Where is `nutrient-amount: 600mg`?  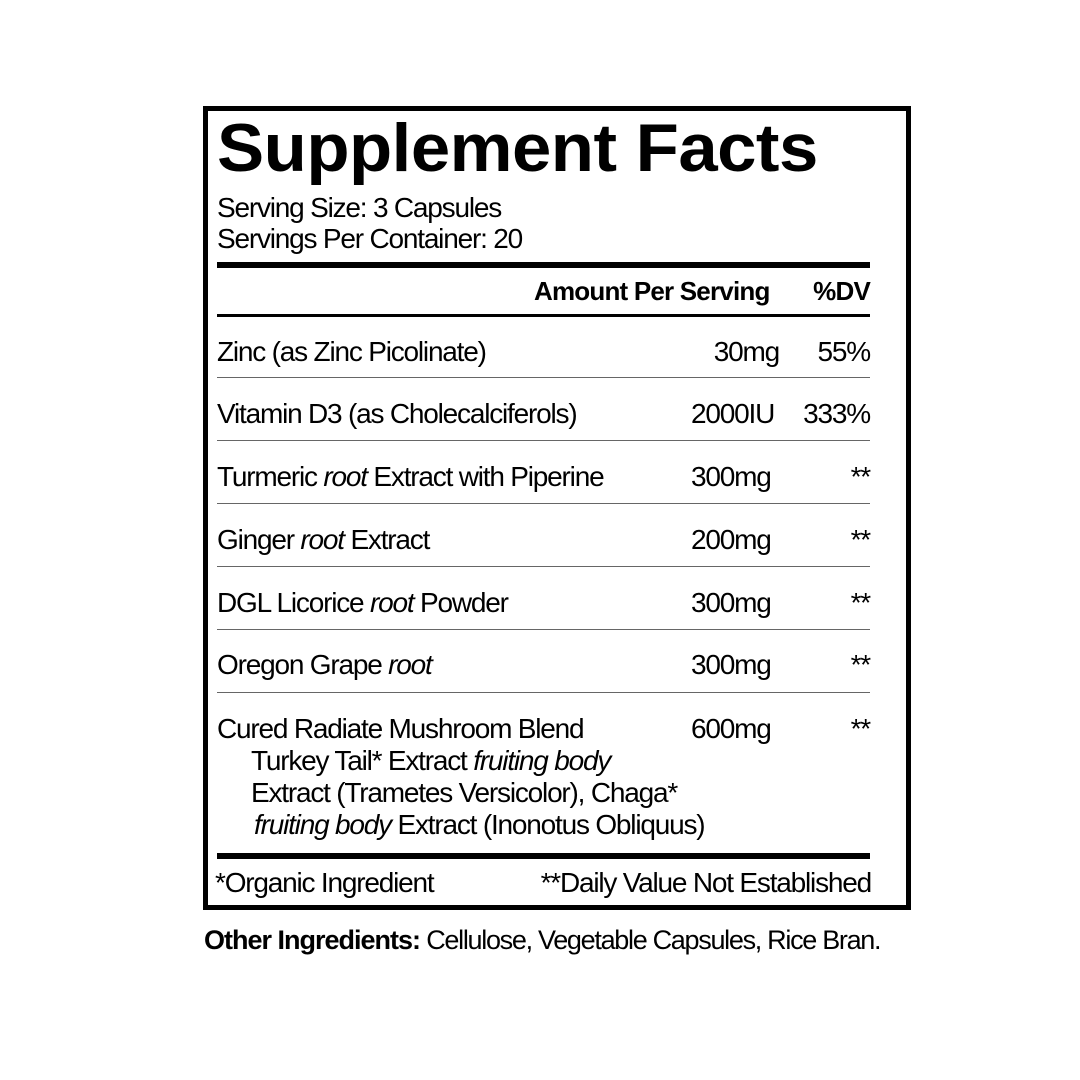
nutrient-amount: 600mg is located at coordinates (731, 728).